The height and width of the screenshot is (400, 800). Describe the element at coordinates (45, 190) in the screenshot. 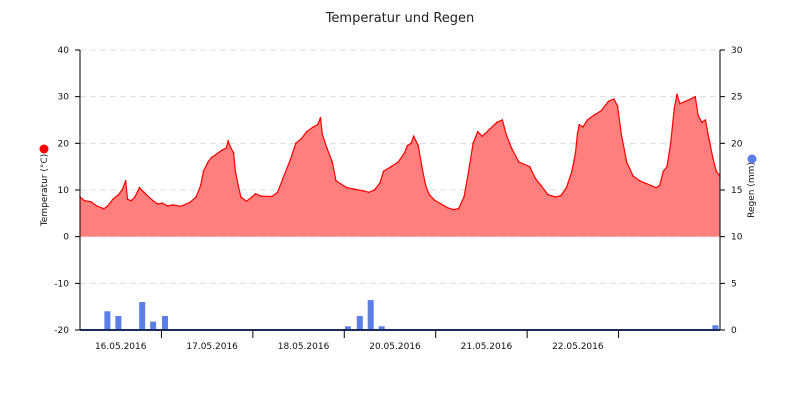

I see `left-axis-title: Temperatur (°C)` at that location.